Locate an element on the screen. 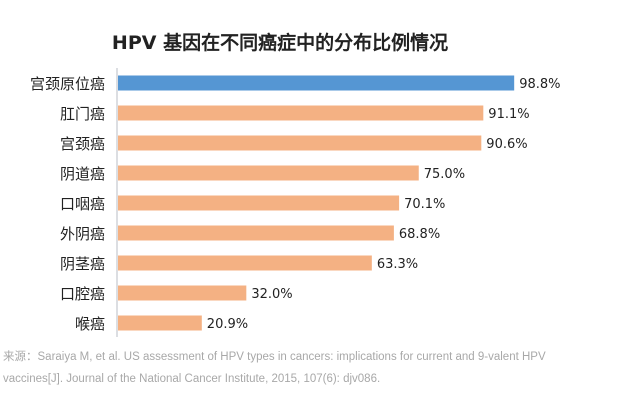  value-label: 68.8% is located at coordinates (419, 234).